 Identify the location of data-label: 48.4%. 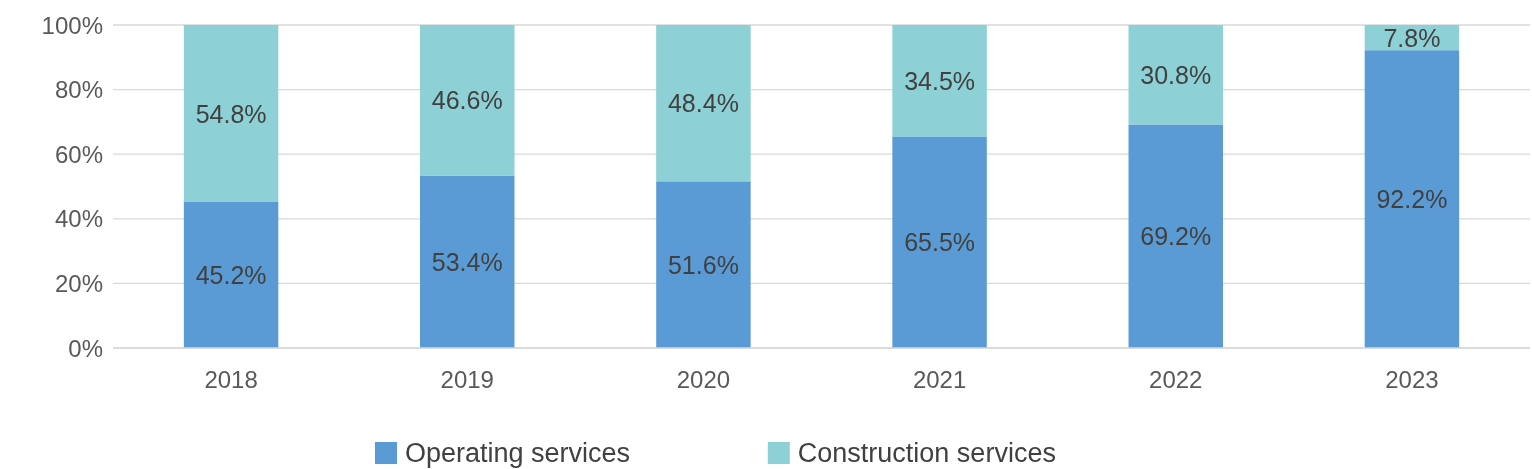
(703, 103).